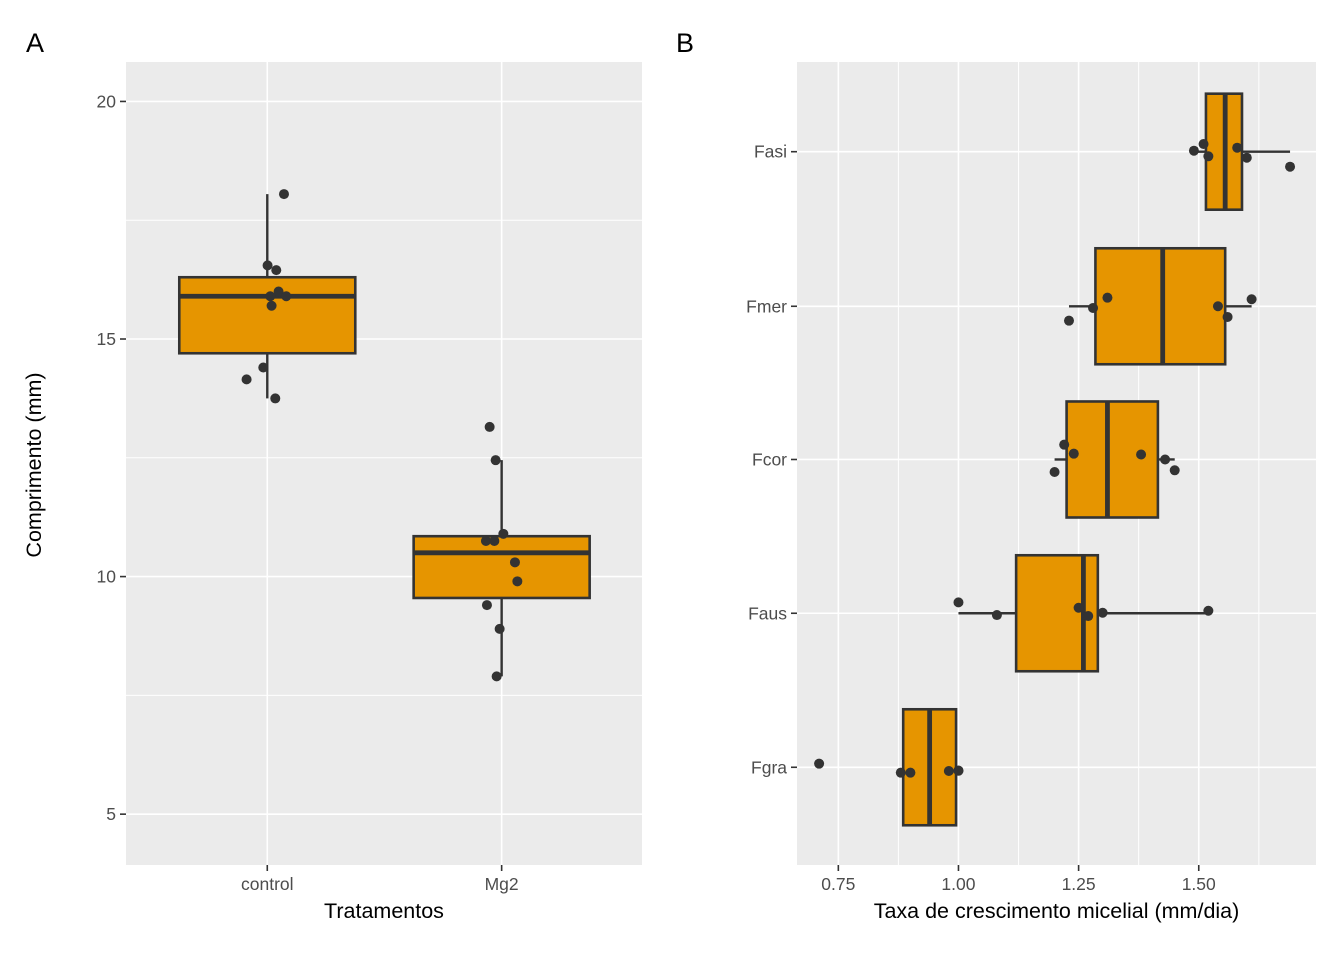 The width and height of the screenshot is (1344, 960). Describe the element at coordinates (769, 767) in the screenshot. I see `y-tick-label: Fgra` at that location.